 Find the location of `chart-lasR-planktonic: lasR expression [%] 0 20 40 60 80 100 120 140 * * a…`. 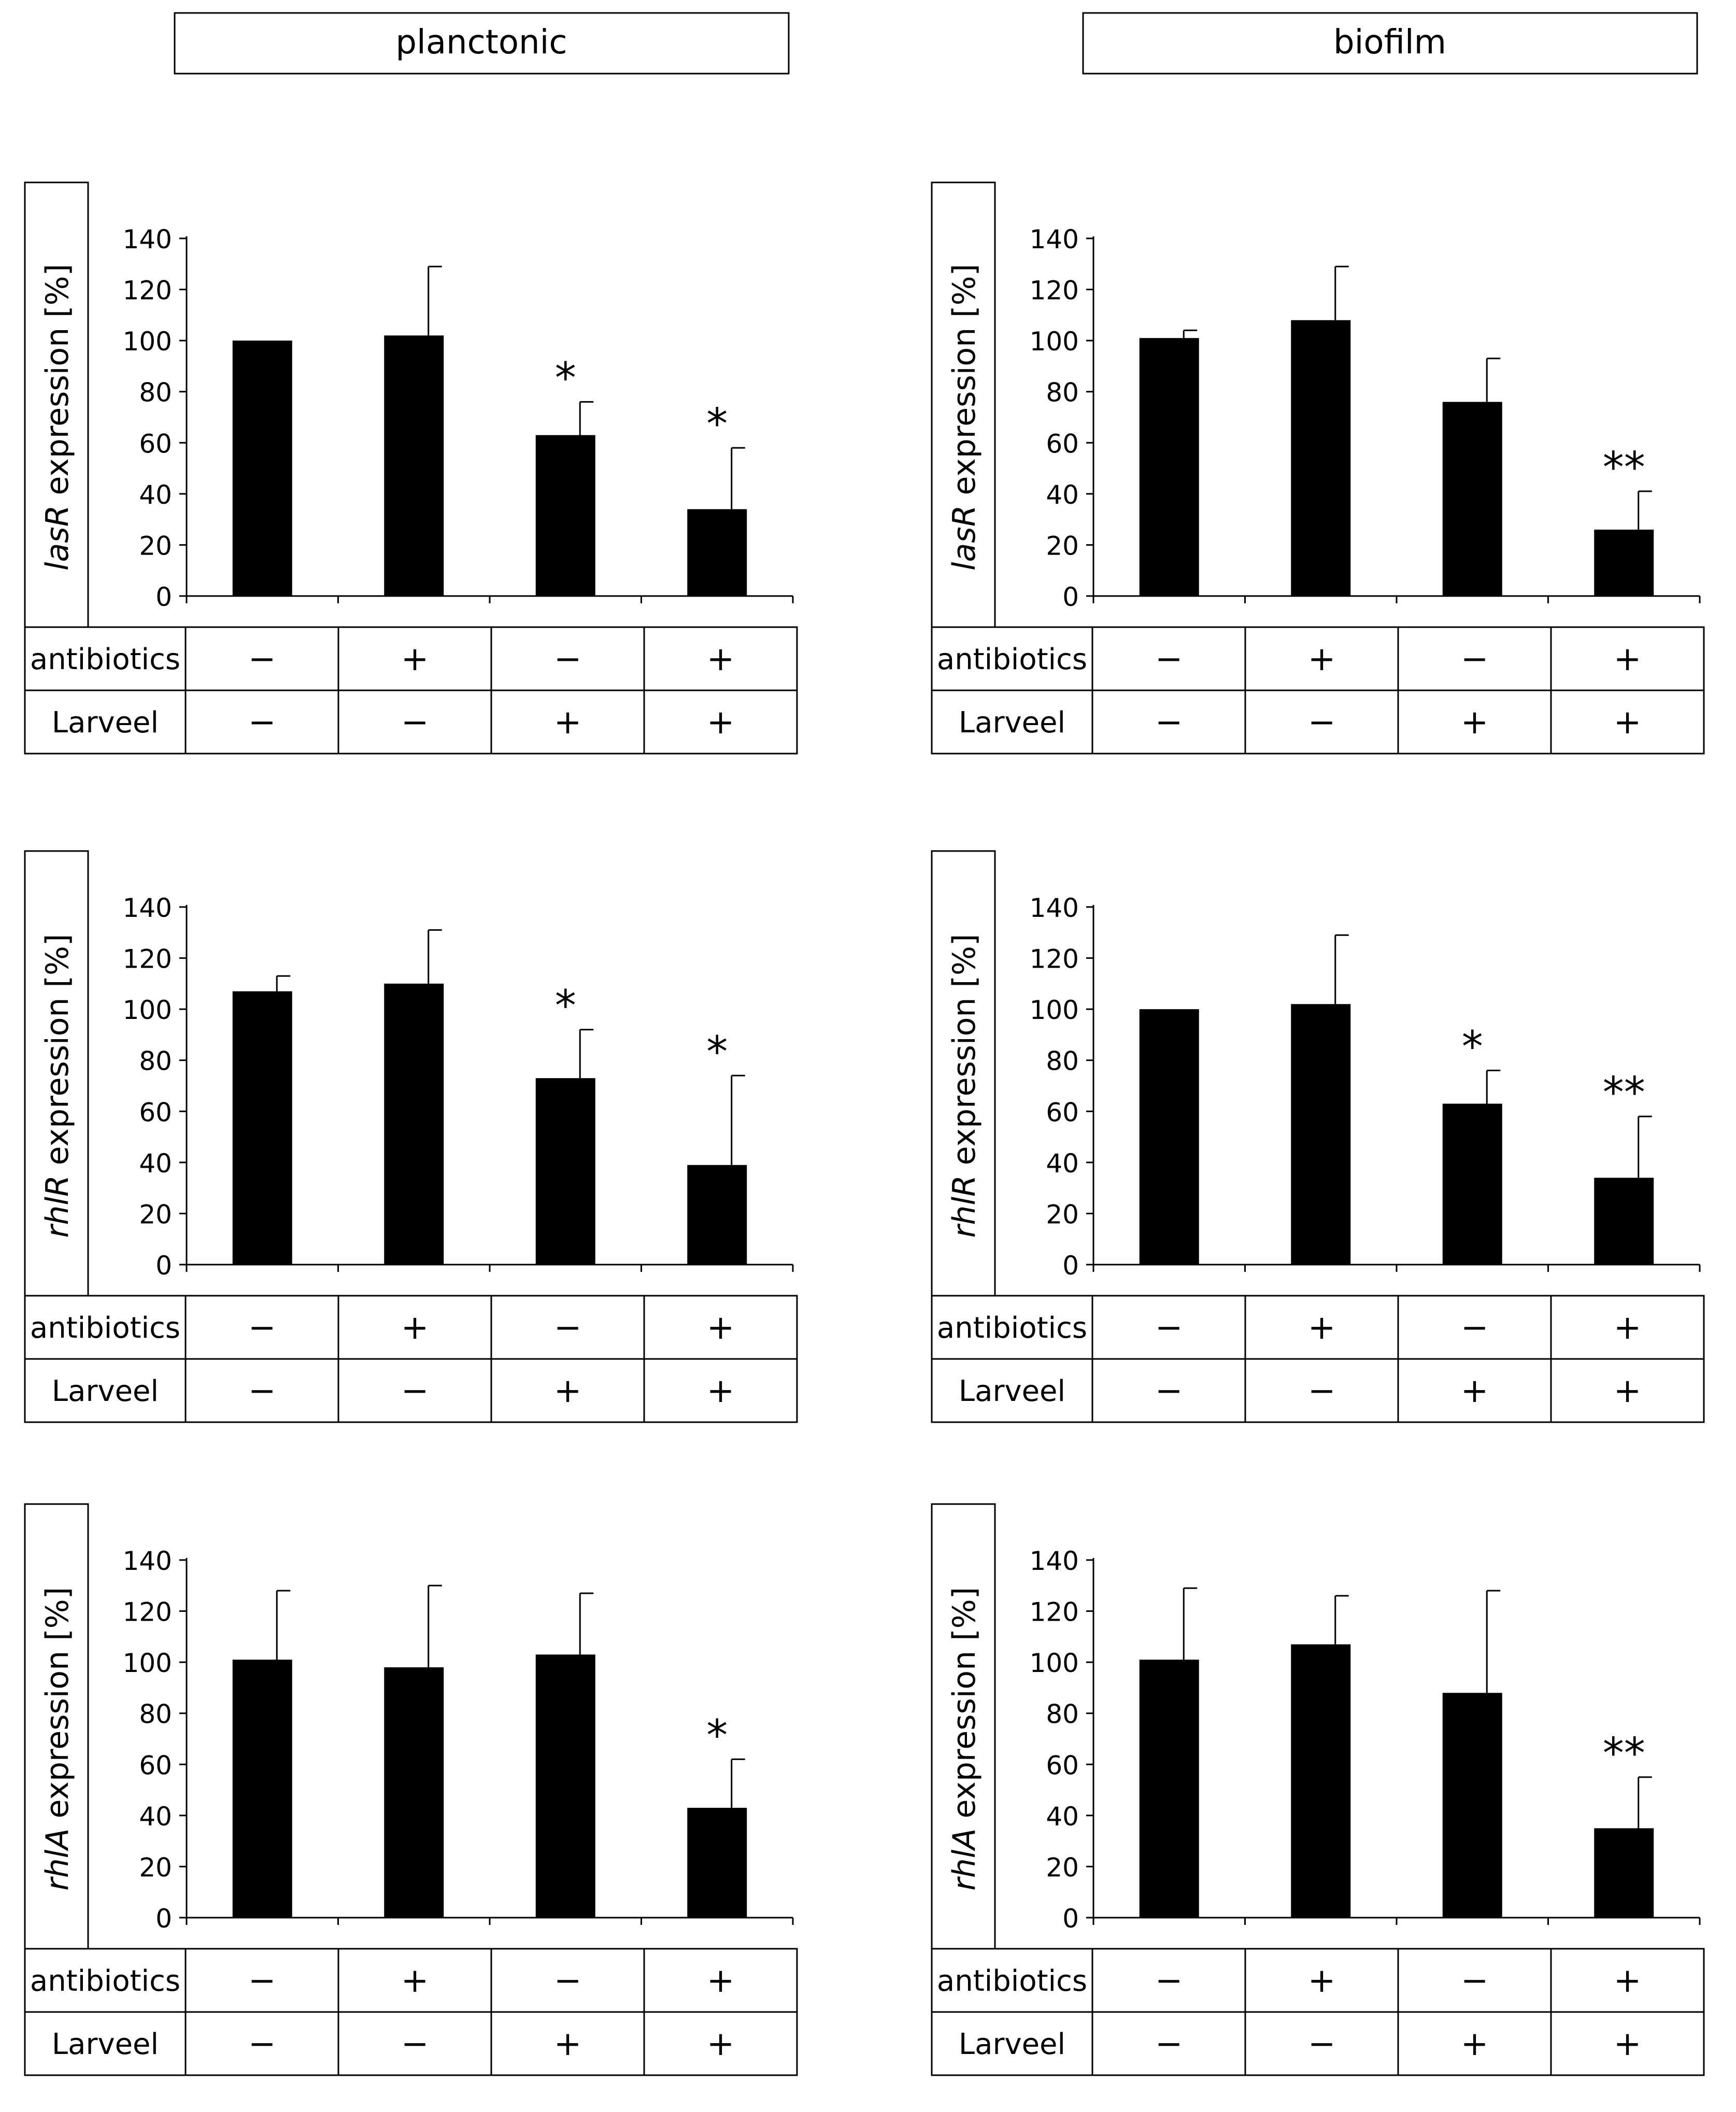

chart-lasR-planktonic: lasR expression [%] 0 20 40 60 80 100 120 140 * * a… is located at coordinates (411, 468).